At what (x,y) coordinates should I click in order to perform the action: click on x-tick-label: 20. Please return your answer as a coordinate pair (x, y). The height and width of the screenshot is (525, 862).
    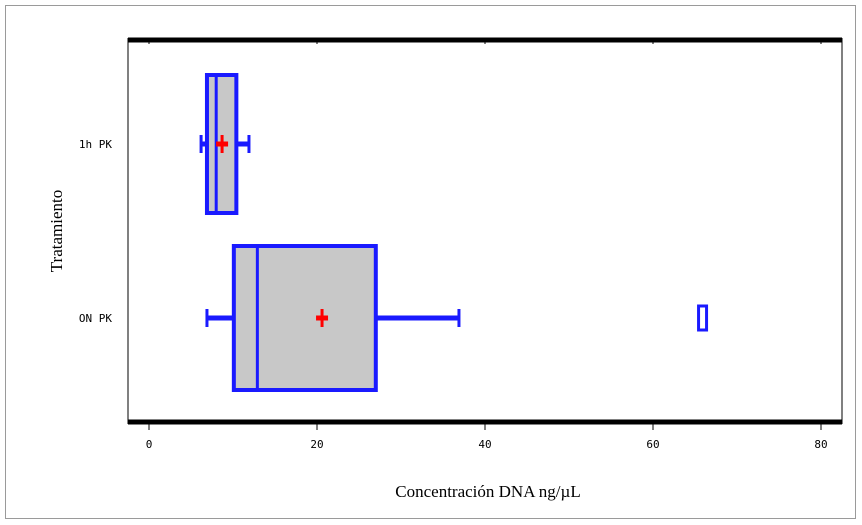
    Looking at the image, I should click on (316, 444).